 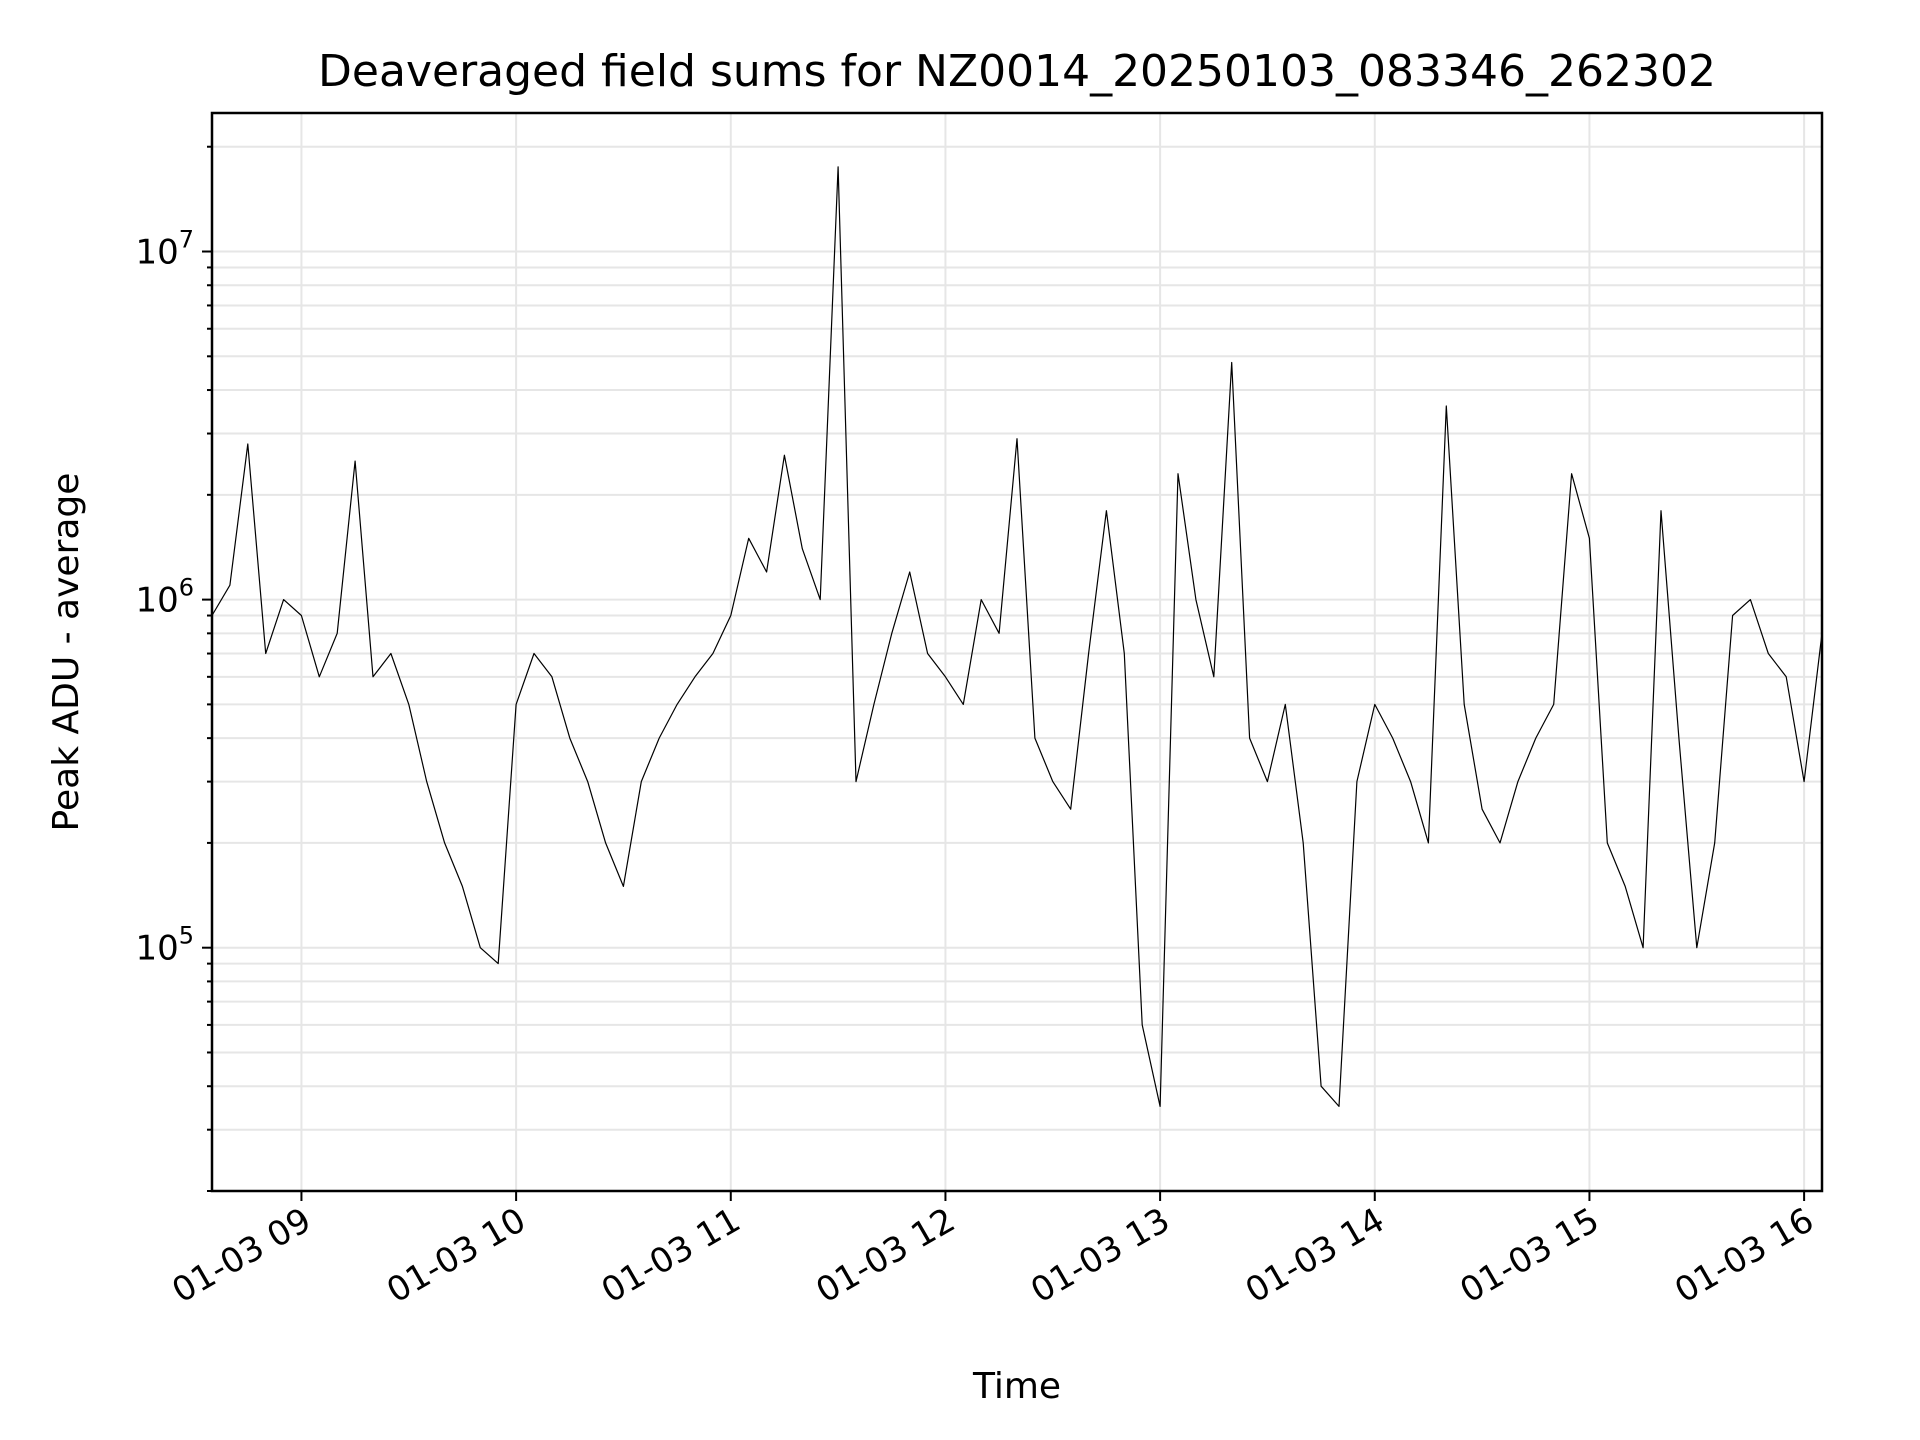 I want to click on x-axis-label: Time, so click(x=1016, y=1386).